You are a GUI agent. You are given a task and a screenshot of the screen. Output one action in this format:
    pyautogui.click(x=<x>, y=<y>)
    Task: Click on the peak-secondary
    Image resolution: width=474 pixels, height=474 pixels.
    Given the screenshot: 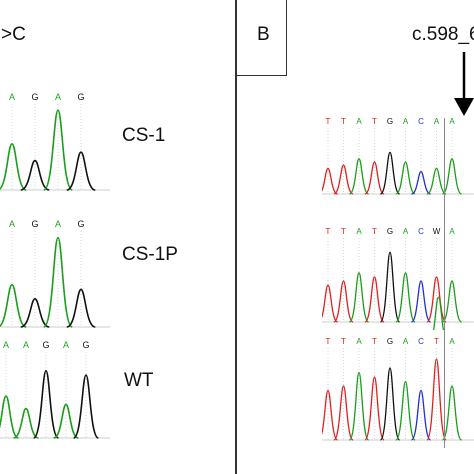 What is the action you would take?
    pyautogui.click(x=438, y=313)
    